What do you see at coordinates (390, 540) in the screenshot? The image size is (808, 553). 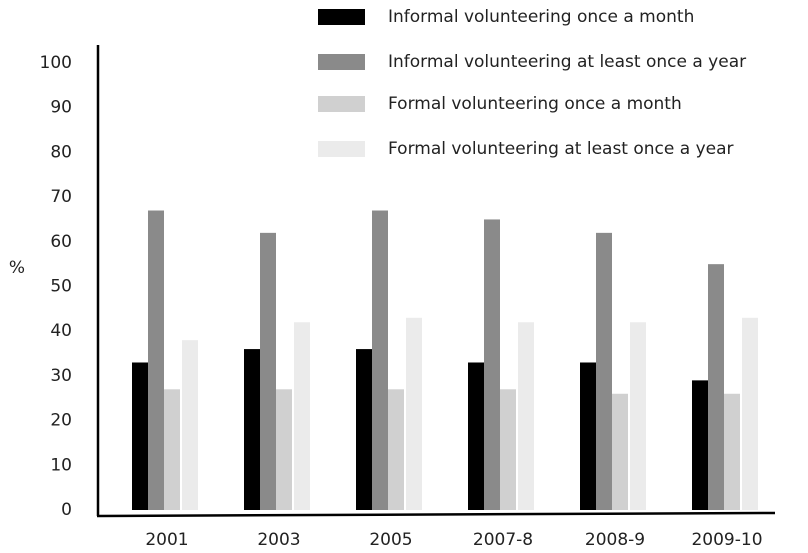 I see `x-tick-label: 2005` at bounding box center [390, 540].